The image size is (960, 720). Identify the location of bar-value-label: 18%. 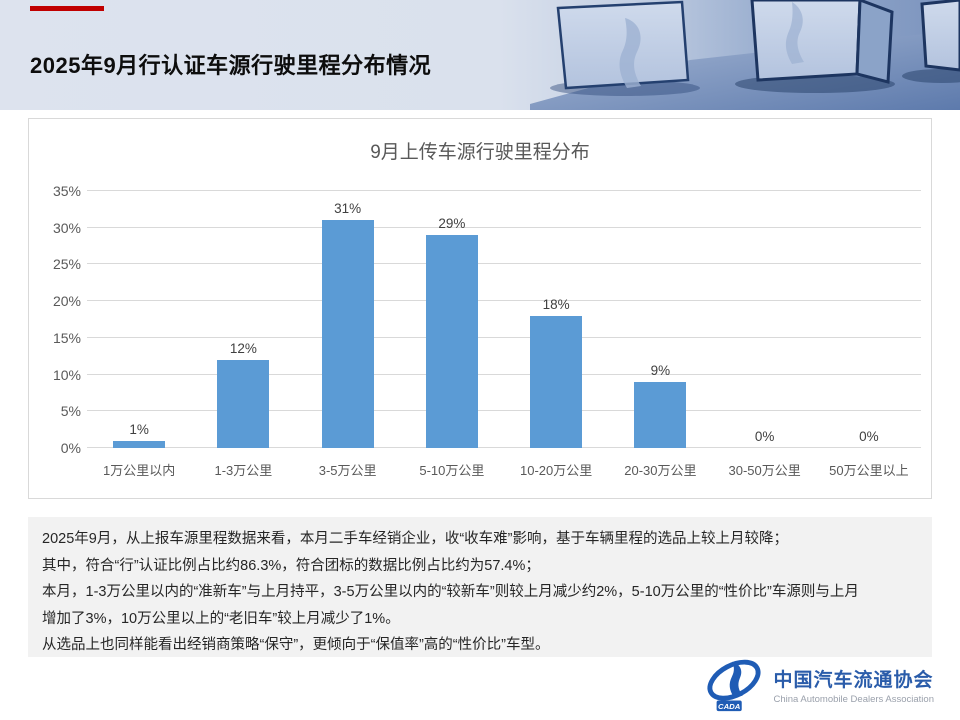
(556, 304).